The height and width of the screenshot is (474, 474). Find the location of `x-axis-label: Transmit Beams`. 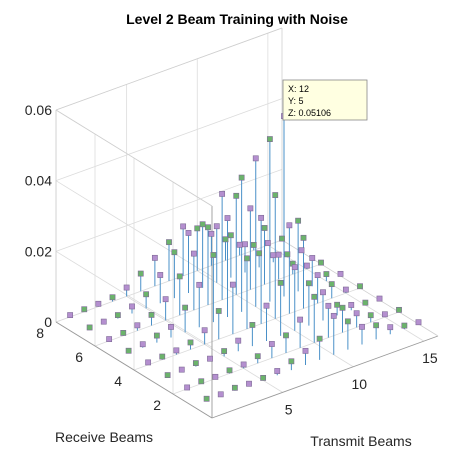

x-axis-label: Transmit Beams is located at coordinates (360, 441).